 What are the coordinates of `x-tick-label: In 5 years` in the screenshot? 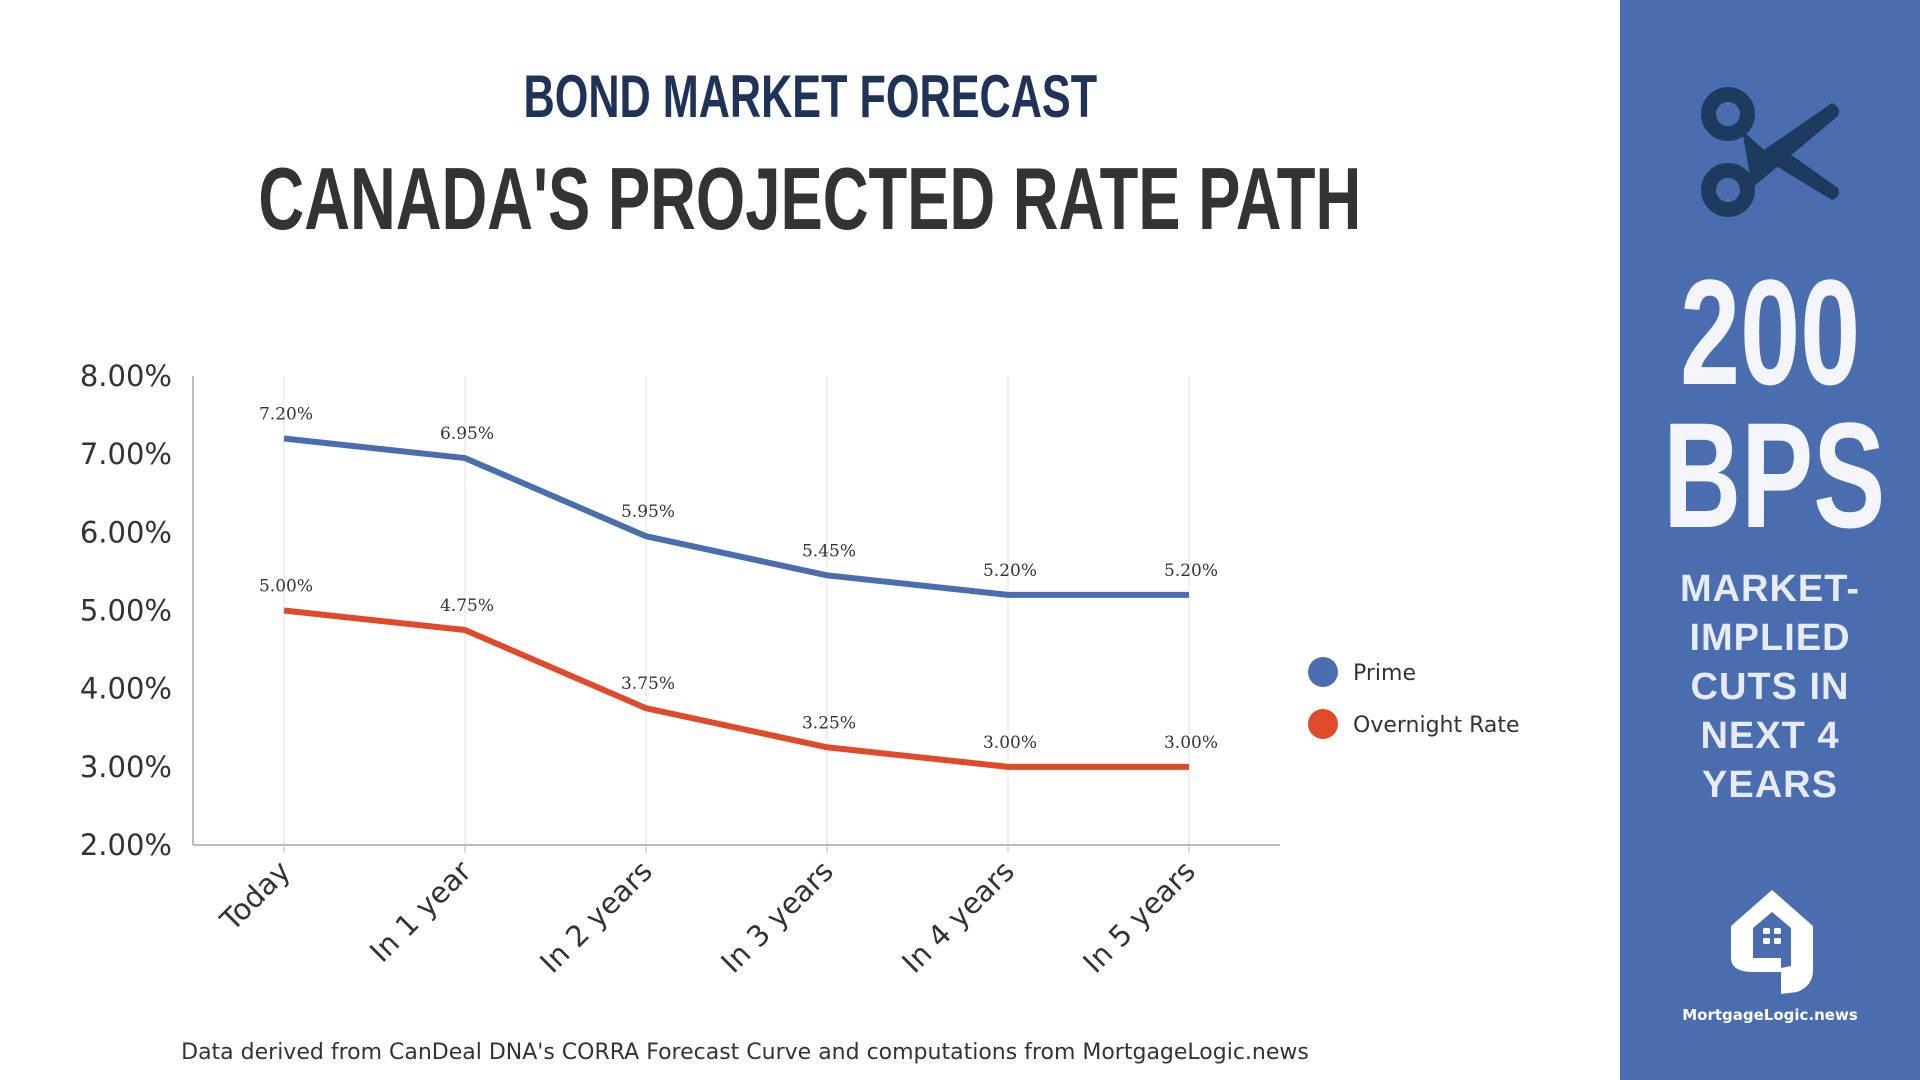 It's located at (1139, 917).